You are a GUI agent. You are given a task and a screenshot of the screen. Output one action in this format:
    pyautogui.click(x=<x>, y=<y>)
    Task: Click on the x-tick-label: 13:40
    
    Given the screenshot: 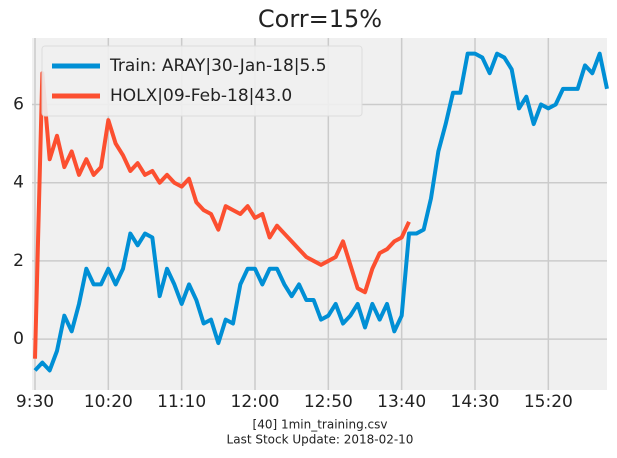 What is the action you would take?
    pyautogui.click(x=401, y=402)
    